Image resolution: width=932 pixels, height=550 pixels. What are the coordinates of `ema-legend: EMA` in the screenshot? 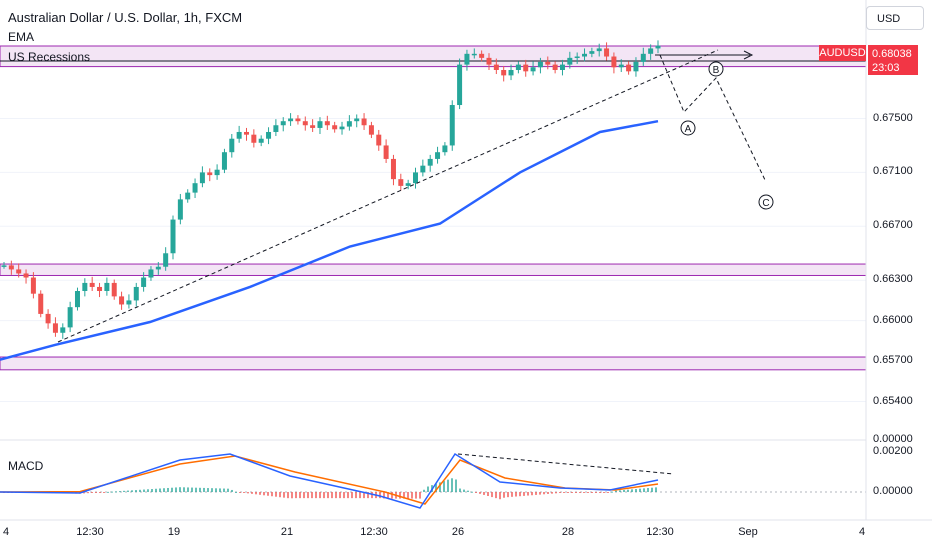 It's located at (21, 37).